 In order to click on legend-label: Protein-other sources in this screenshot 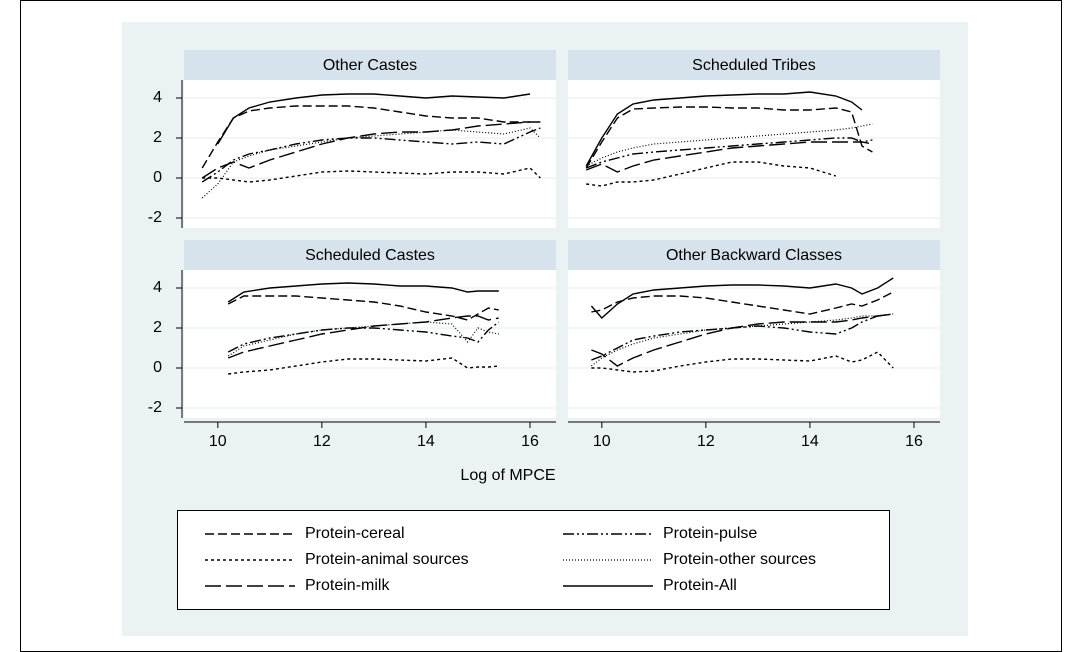, I will do `click(739, 559)`.